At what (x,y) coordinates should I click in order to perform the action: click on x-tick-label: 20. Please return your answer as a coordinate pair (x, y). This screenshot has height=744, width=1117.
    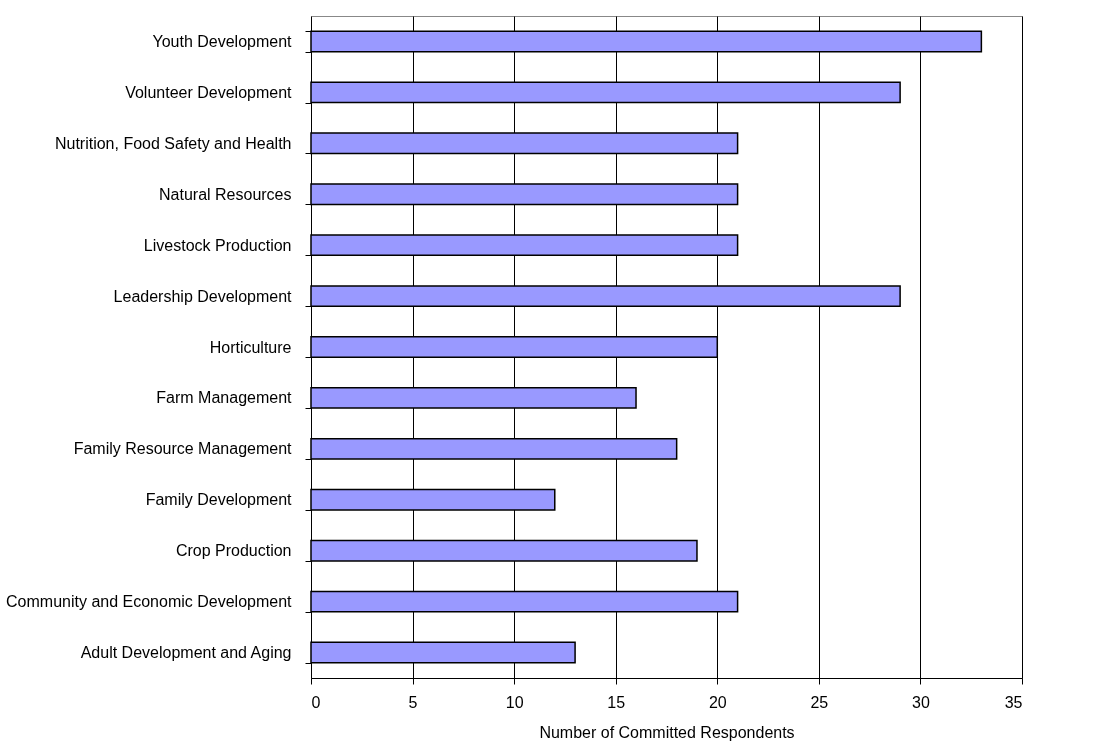
    Looking at the image, I should click on (717, 702).